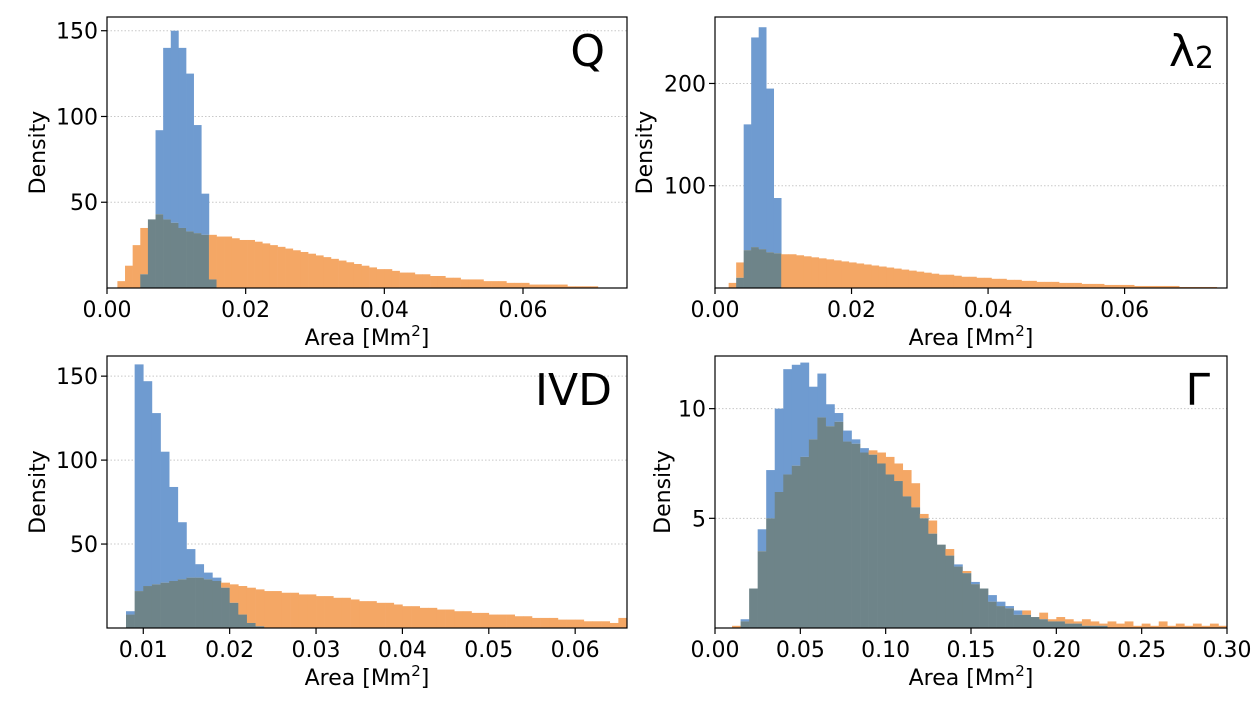 The image size is (1255, 705). Describe the element at coordinates (715, 650) in the screenshot. I see `x-tick-label: 0.00` at that location.